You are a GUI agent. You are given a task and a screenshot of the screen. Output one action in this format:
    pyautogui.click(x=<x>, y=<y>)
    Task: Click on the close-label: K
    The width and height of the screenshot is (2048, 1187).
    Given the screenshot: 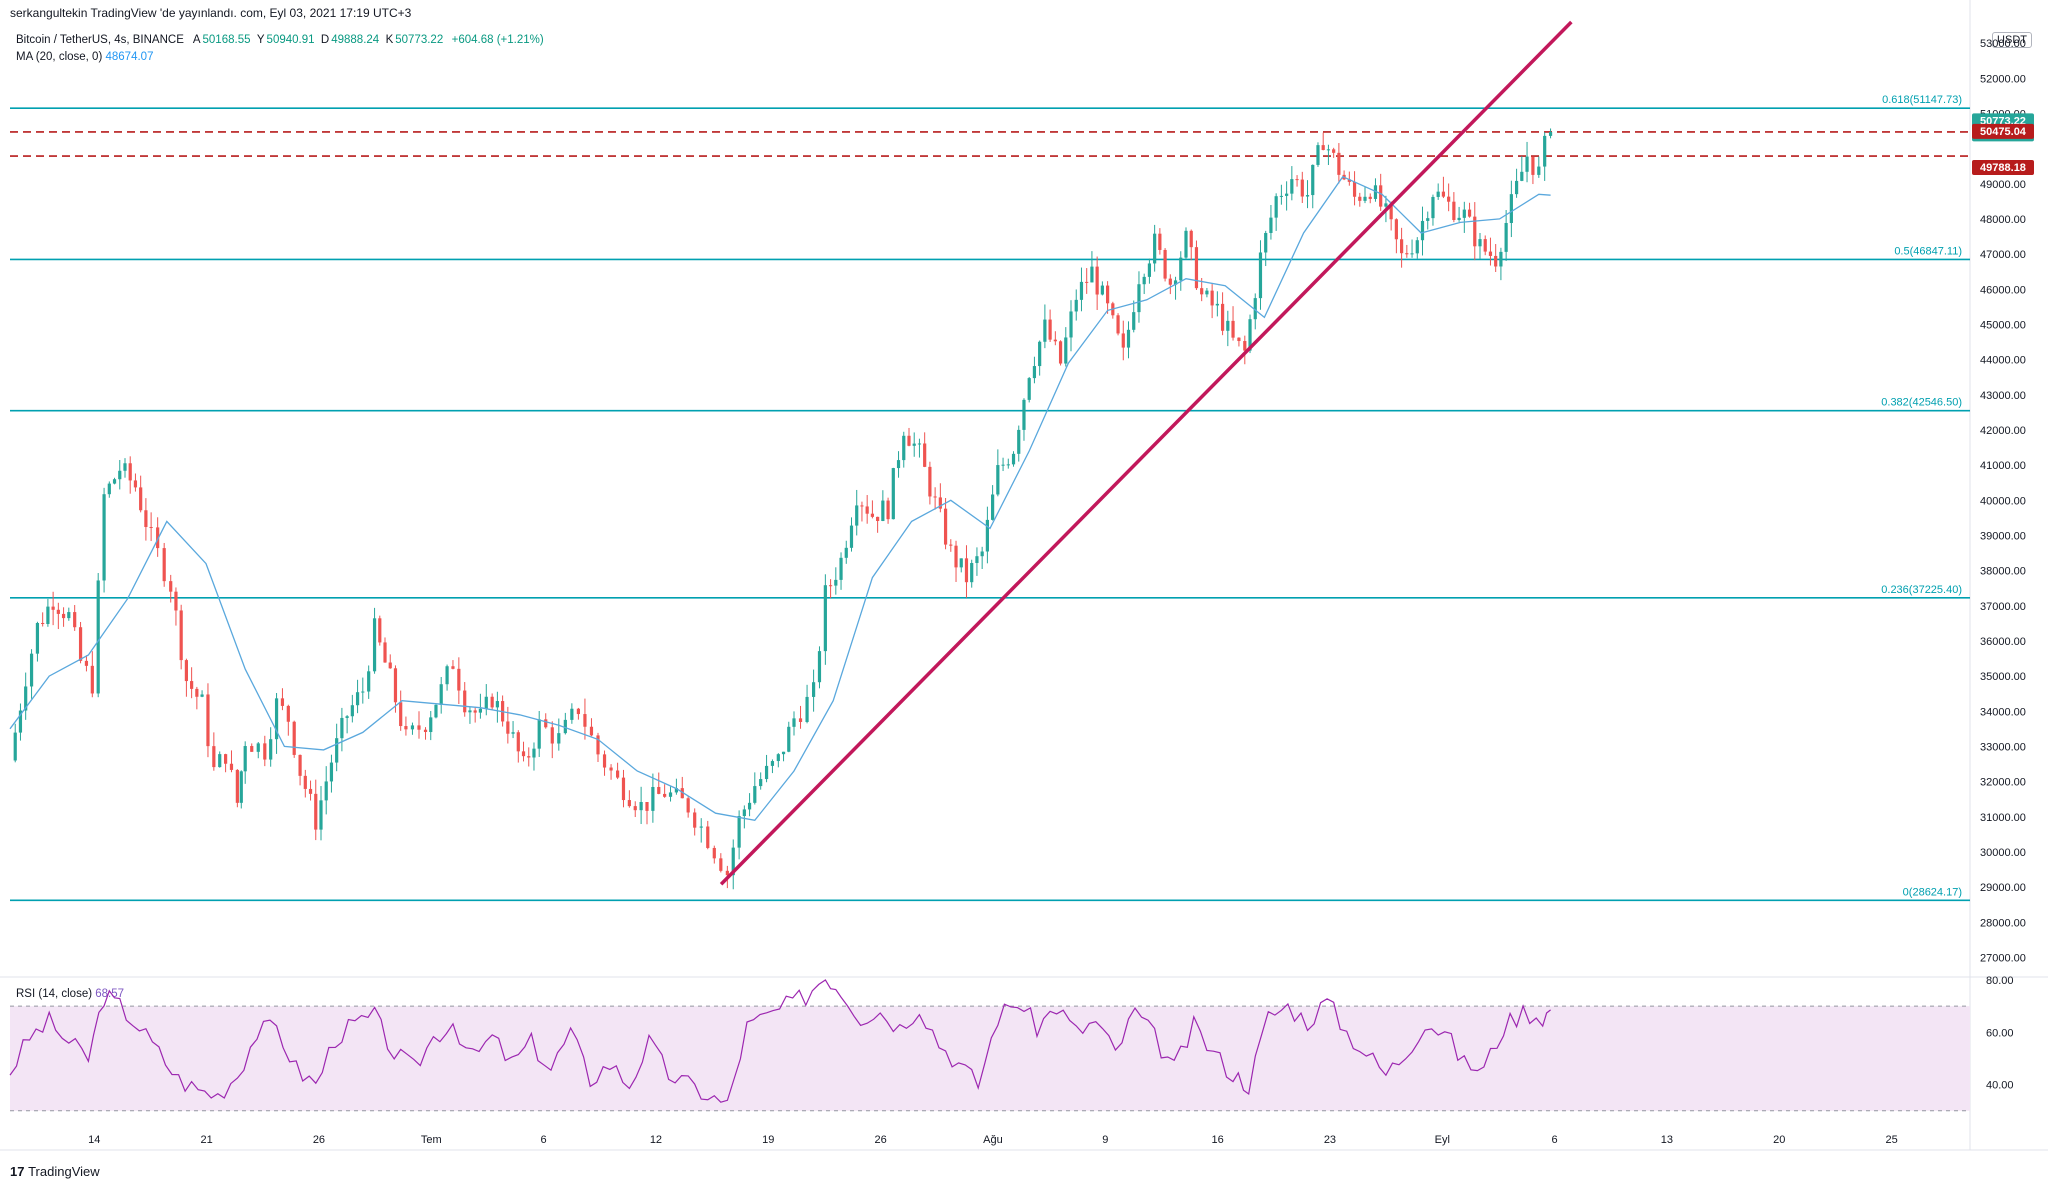 What is the action you would take?
    pyautogui.click(x=389, y=40)
    